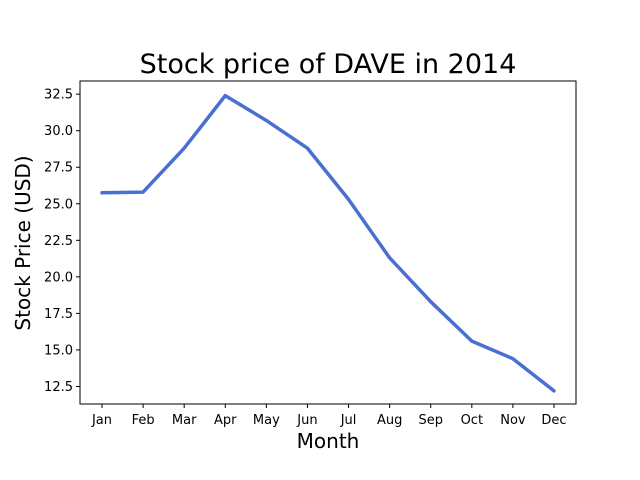 The height and width of the screenshot is (480, 640). Describe the element at coordinates (23, 242) in the screenshot. I see `y-axis-label: Stock Price (USD)` at that location.